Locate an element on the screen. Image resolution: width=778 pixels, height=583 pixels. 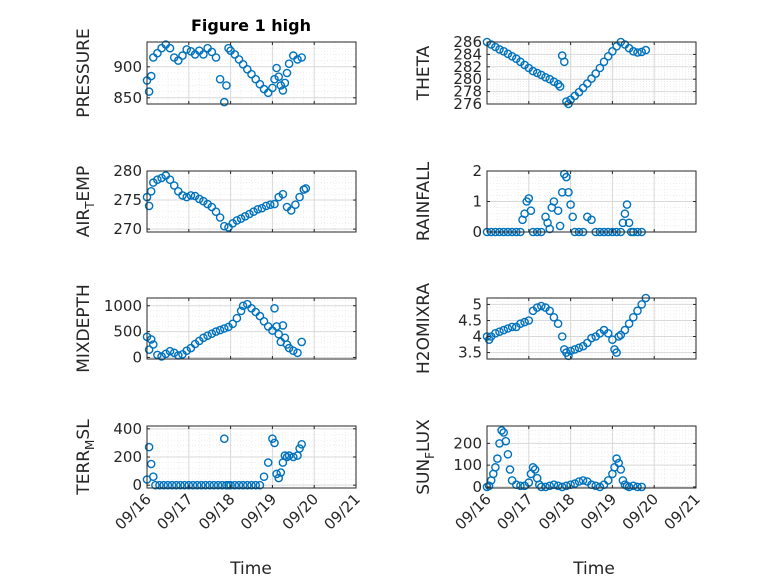
y-tick-label: 278 is located at coordinates (467, 92).